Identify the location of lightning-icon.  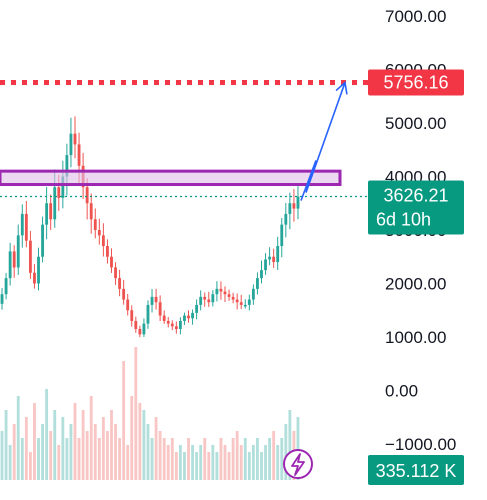
(298, 464).